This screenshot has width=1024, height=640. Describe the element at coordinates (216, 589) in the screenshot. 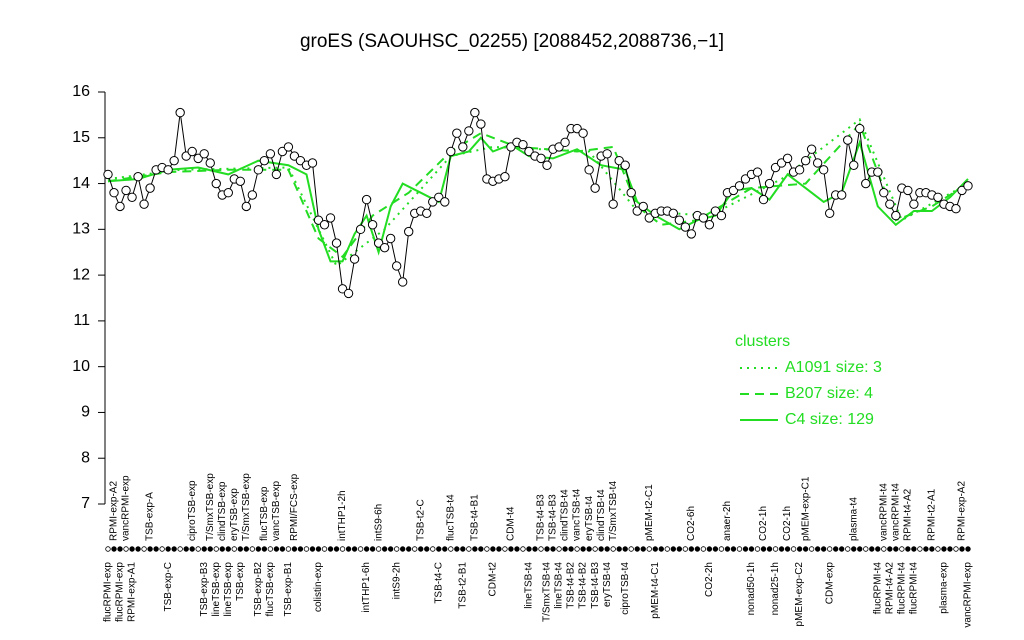

I see `x-tick-label: lineTSB-exp` at that location.